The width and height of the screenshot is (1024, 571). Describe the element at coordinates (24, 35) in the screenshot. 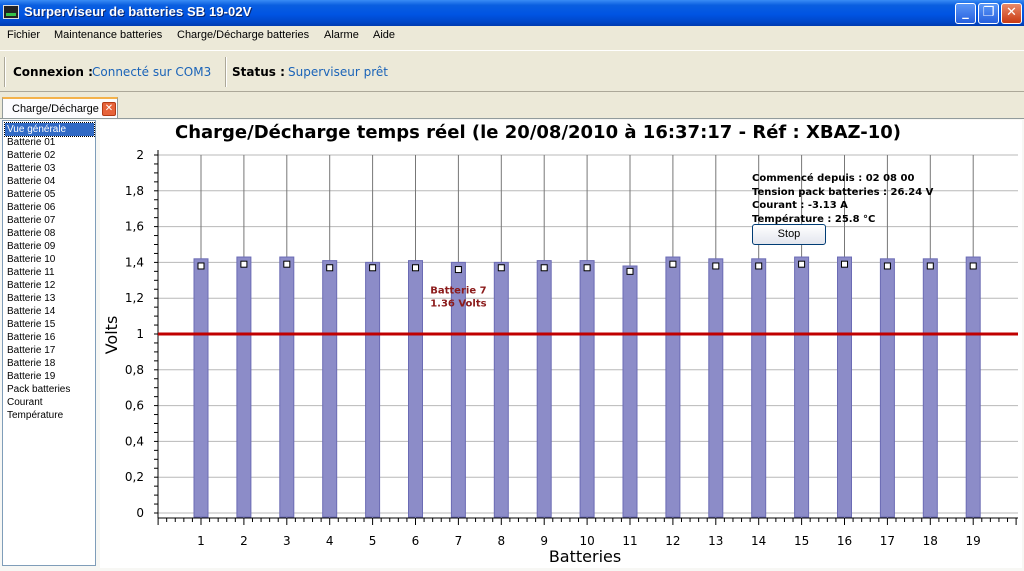

I see `menu-fichier: Fichier` at that location.